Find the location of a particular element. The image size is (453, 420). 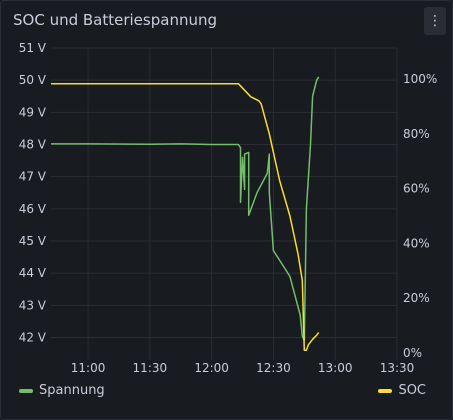

y-right-tick-label: 100% is located at coordinates (420, 79).